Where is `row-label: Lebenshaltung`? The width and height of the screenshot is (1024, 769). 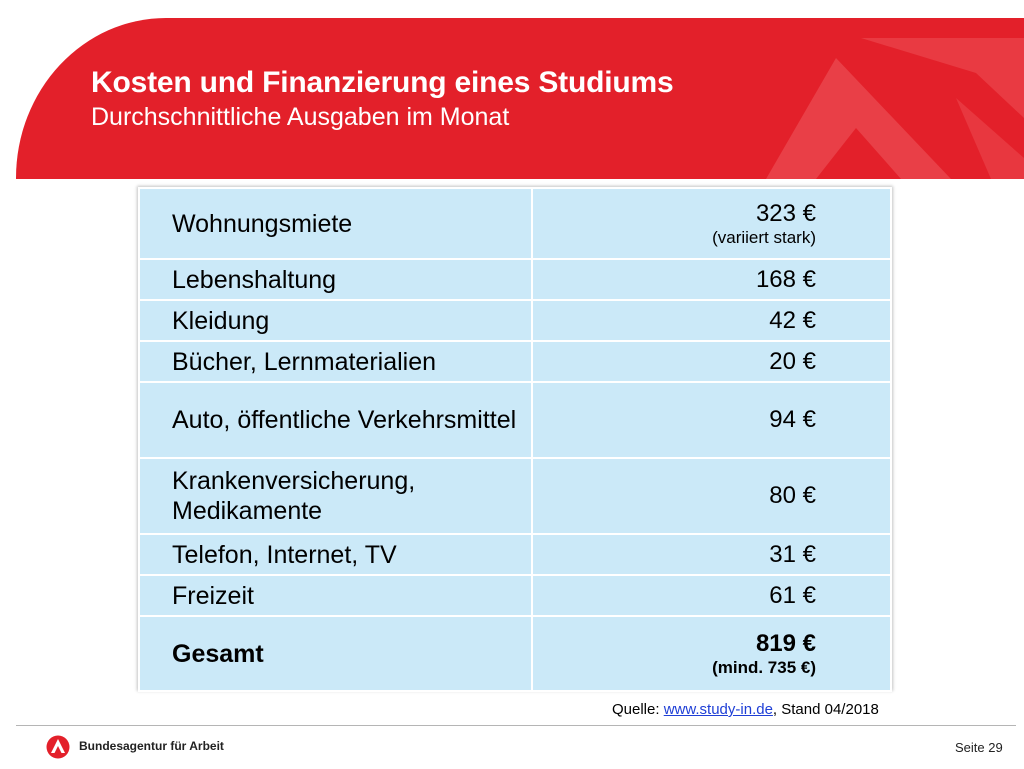
row-label: Lebenshaltung is located at coordinates (335, 279).